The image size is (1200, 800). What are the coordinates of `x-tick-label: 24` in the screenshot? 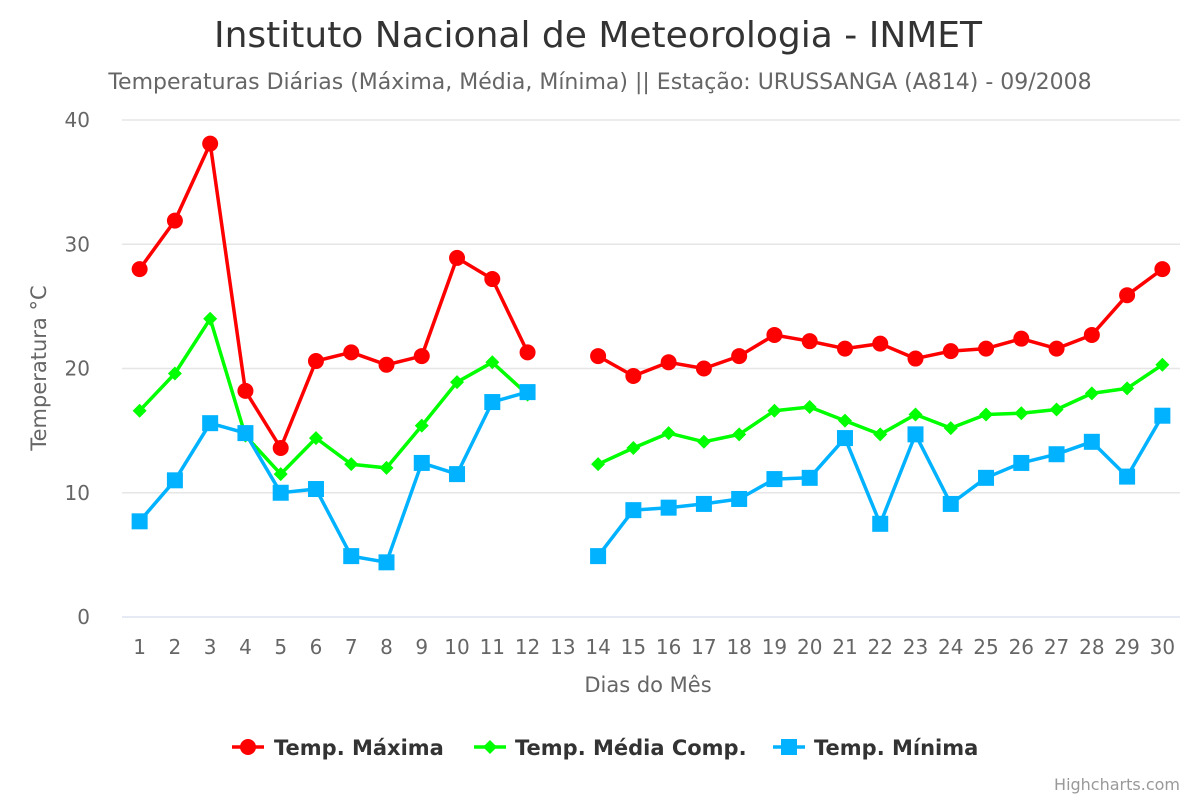 It's located at (950, 647).